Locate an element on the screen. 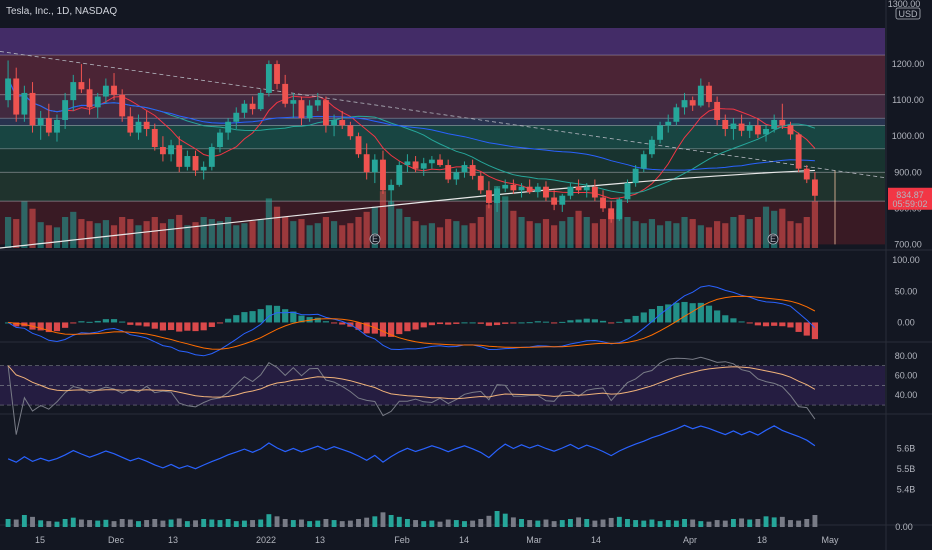 This screenshot has height=550, width=932. bottom-histogram-pane: 0.00 is located at coordinates (459, 521).